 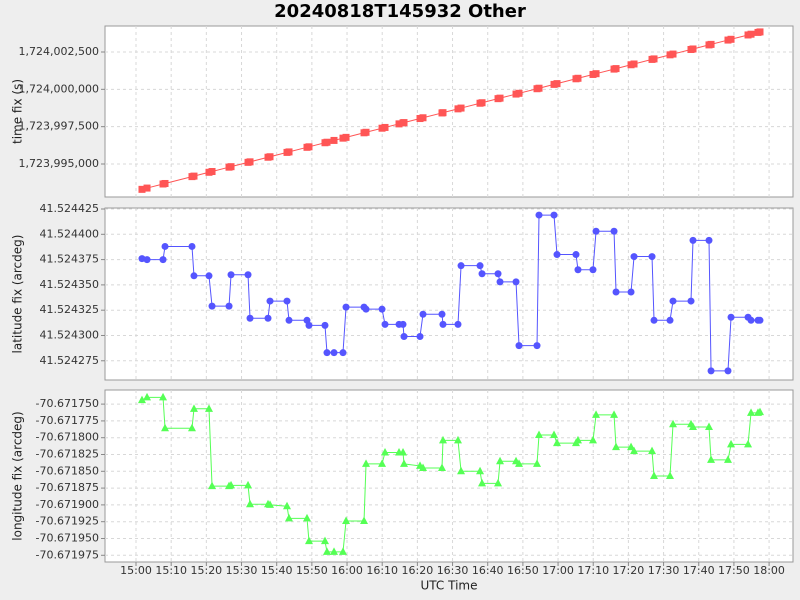 What do you see at coordinates (70, 284) in the screenshot?
I see `y-tick-label: 41.524350` at bounding box center [70, 284].